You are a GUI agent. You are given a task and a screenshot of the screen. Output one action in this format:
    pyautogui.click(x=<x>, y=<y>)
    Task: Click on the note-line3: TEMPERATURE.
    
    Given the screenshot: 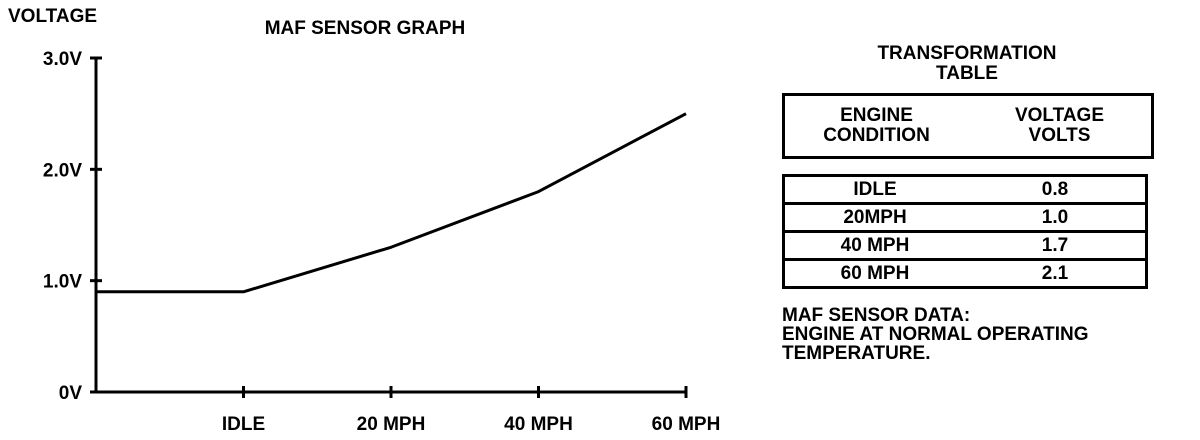 What is the action you would take?
    pyautogui.click(x=856, y=353)
    